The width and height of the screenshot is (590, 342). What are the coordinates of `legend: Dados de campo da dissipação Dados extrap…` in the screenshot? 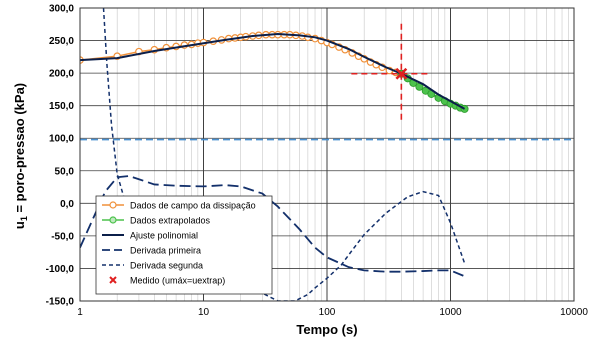 It's located at (184, 245).